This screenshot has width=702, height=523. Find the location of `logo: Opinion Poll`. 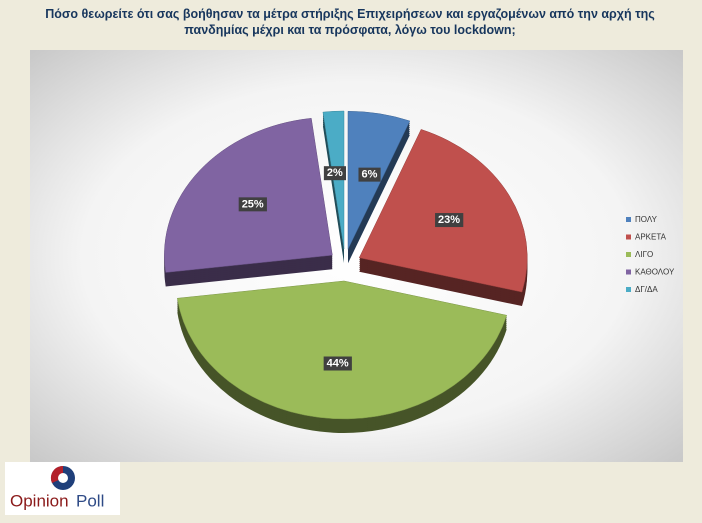

logo: Opinion Poll is located at coordinates (62, 488).